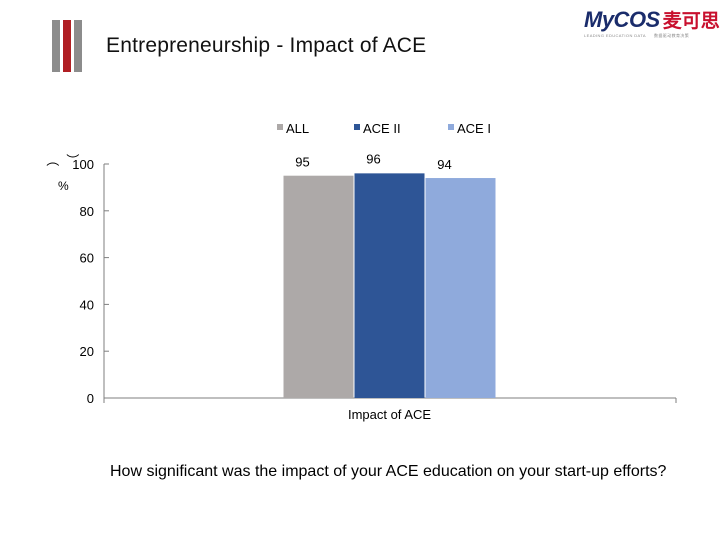  What do you see at coordinates (672, 35) in the screenshot?
I see `logo-tagline-right: 数据驱动教育决策` at bounding box center [672, 35].